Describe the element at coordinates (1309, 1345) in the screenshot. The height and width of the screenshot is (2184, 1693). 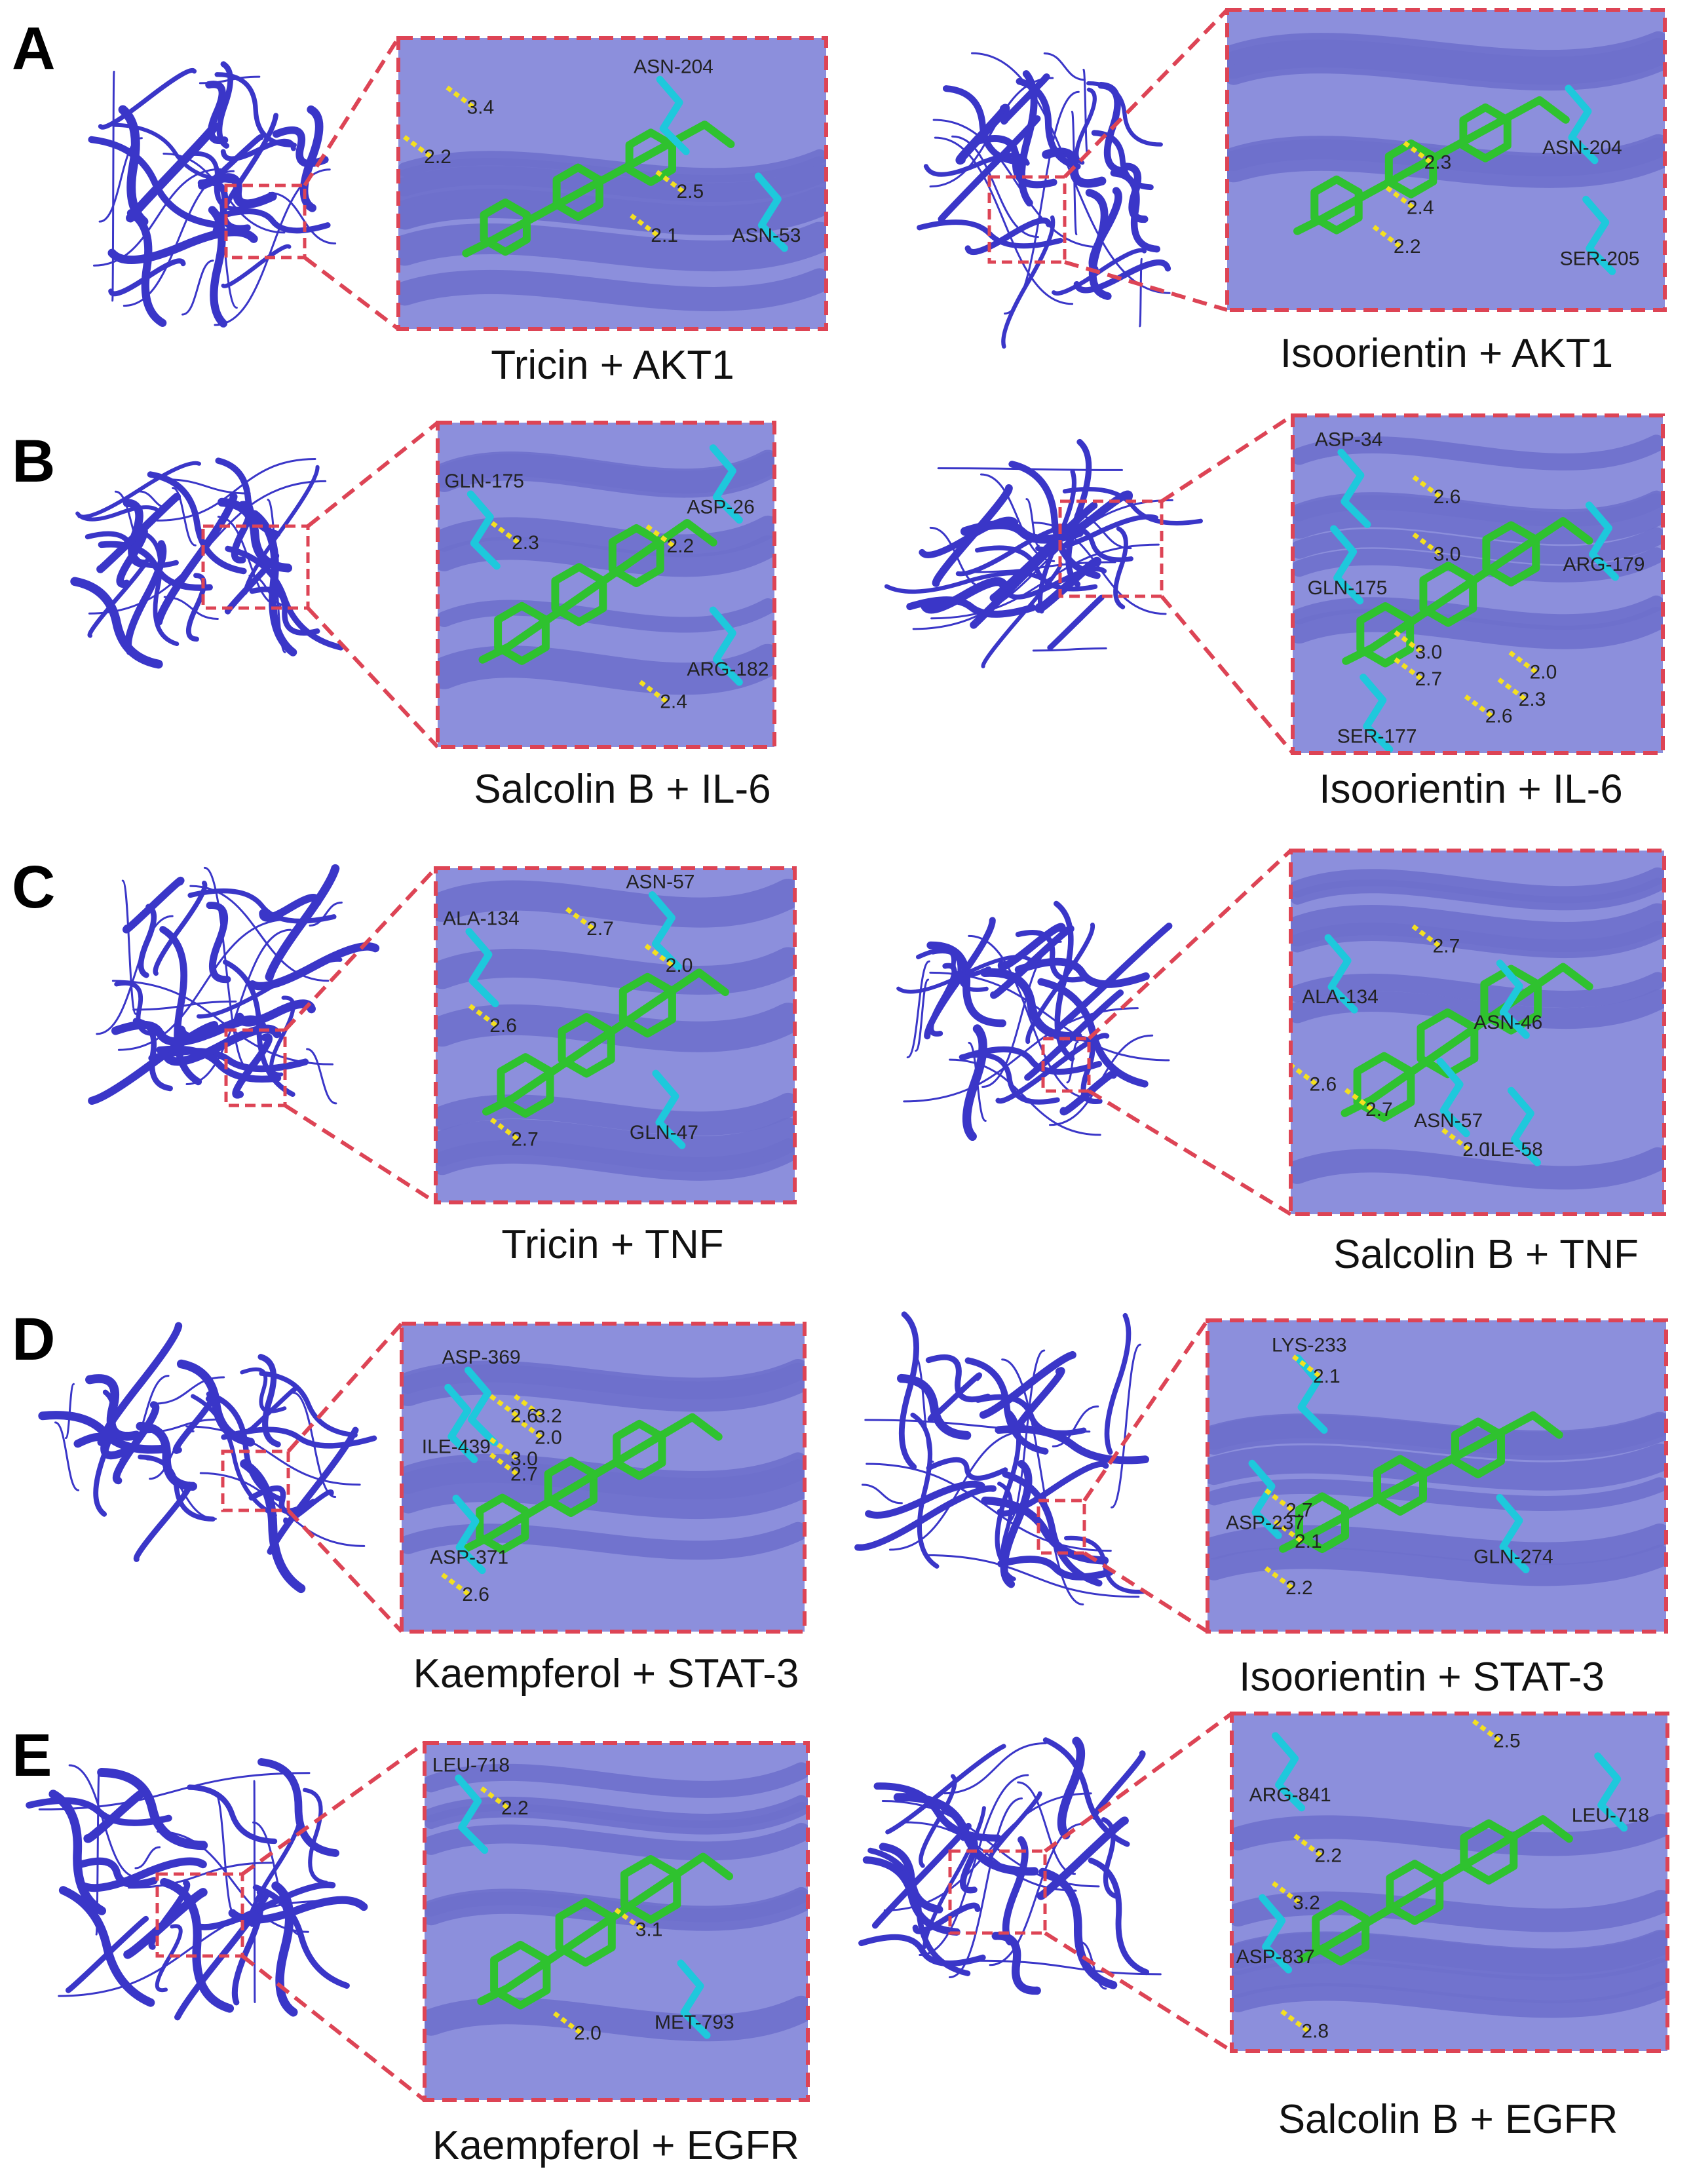
I see `residue-label: LYS-233` at that location.